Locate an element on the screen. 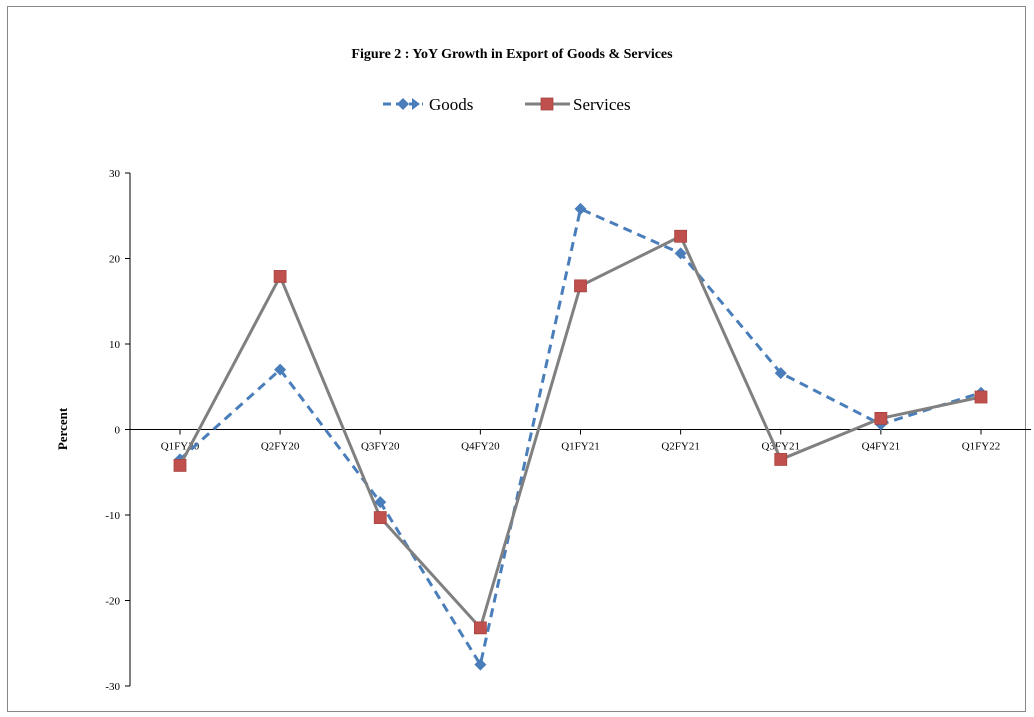 This screenshot has width=1034, height=717. x-tick-label: Q1FY22 is located at coordinates (981, 447).